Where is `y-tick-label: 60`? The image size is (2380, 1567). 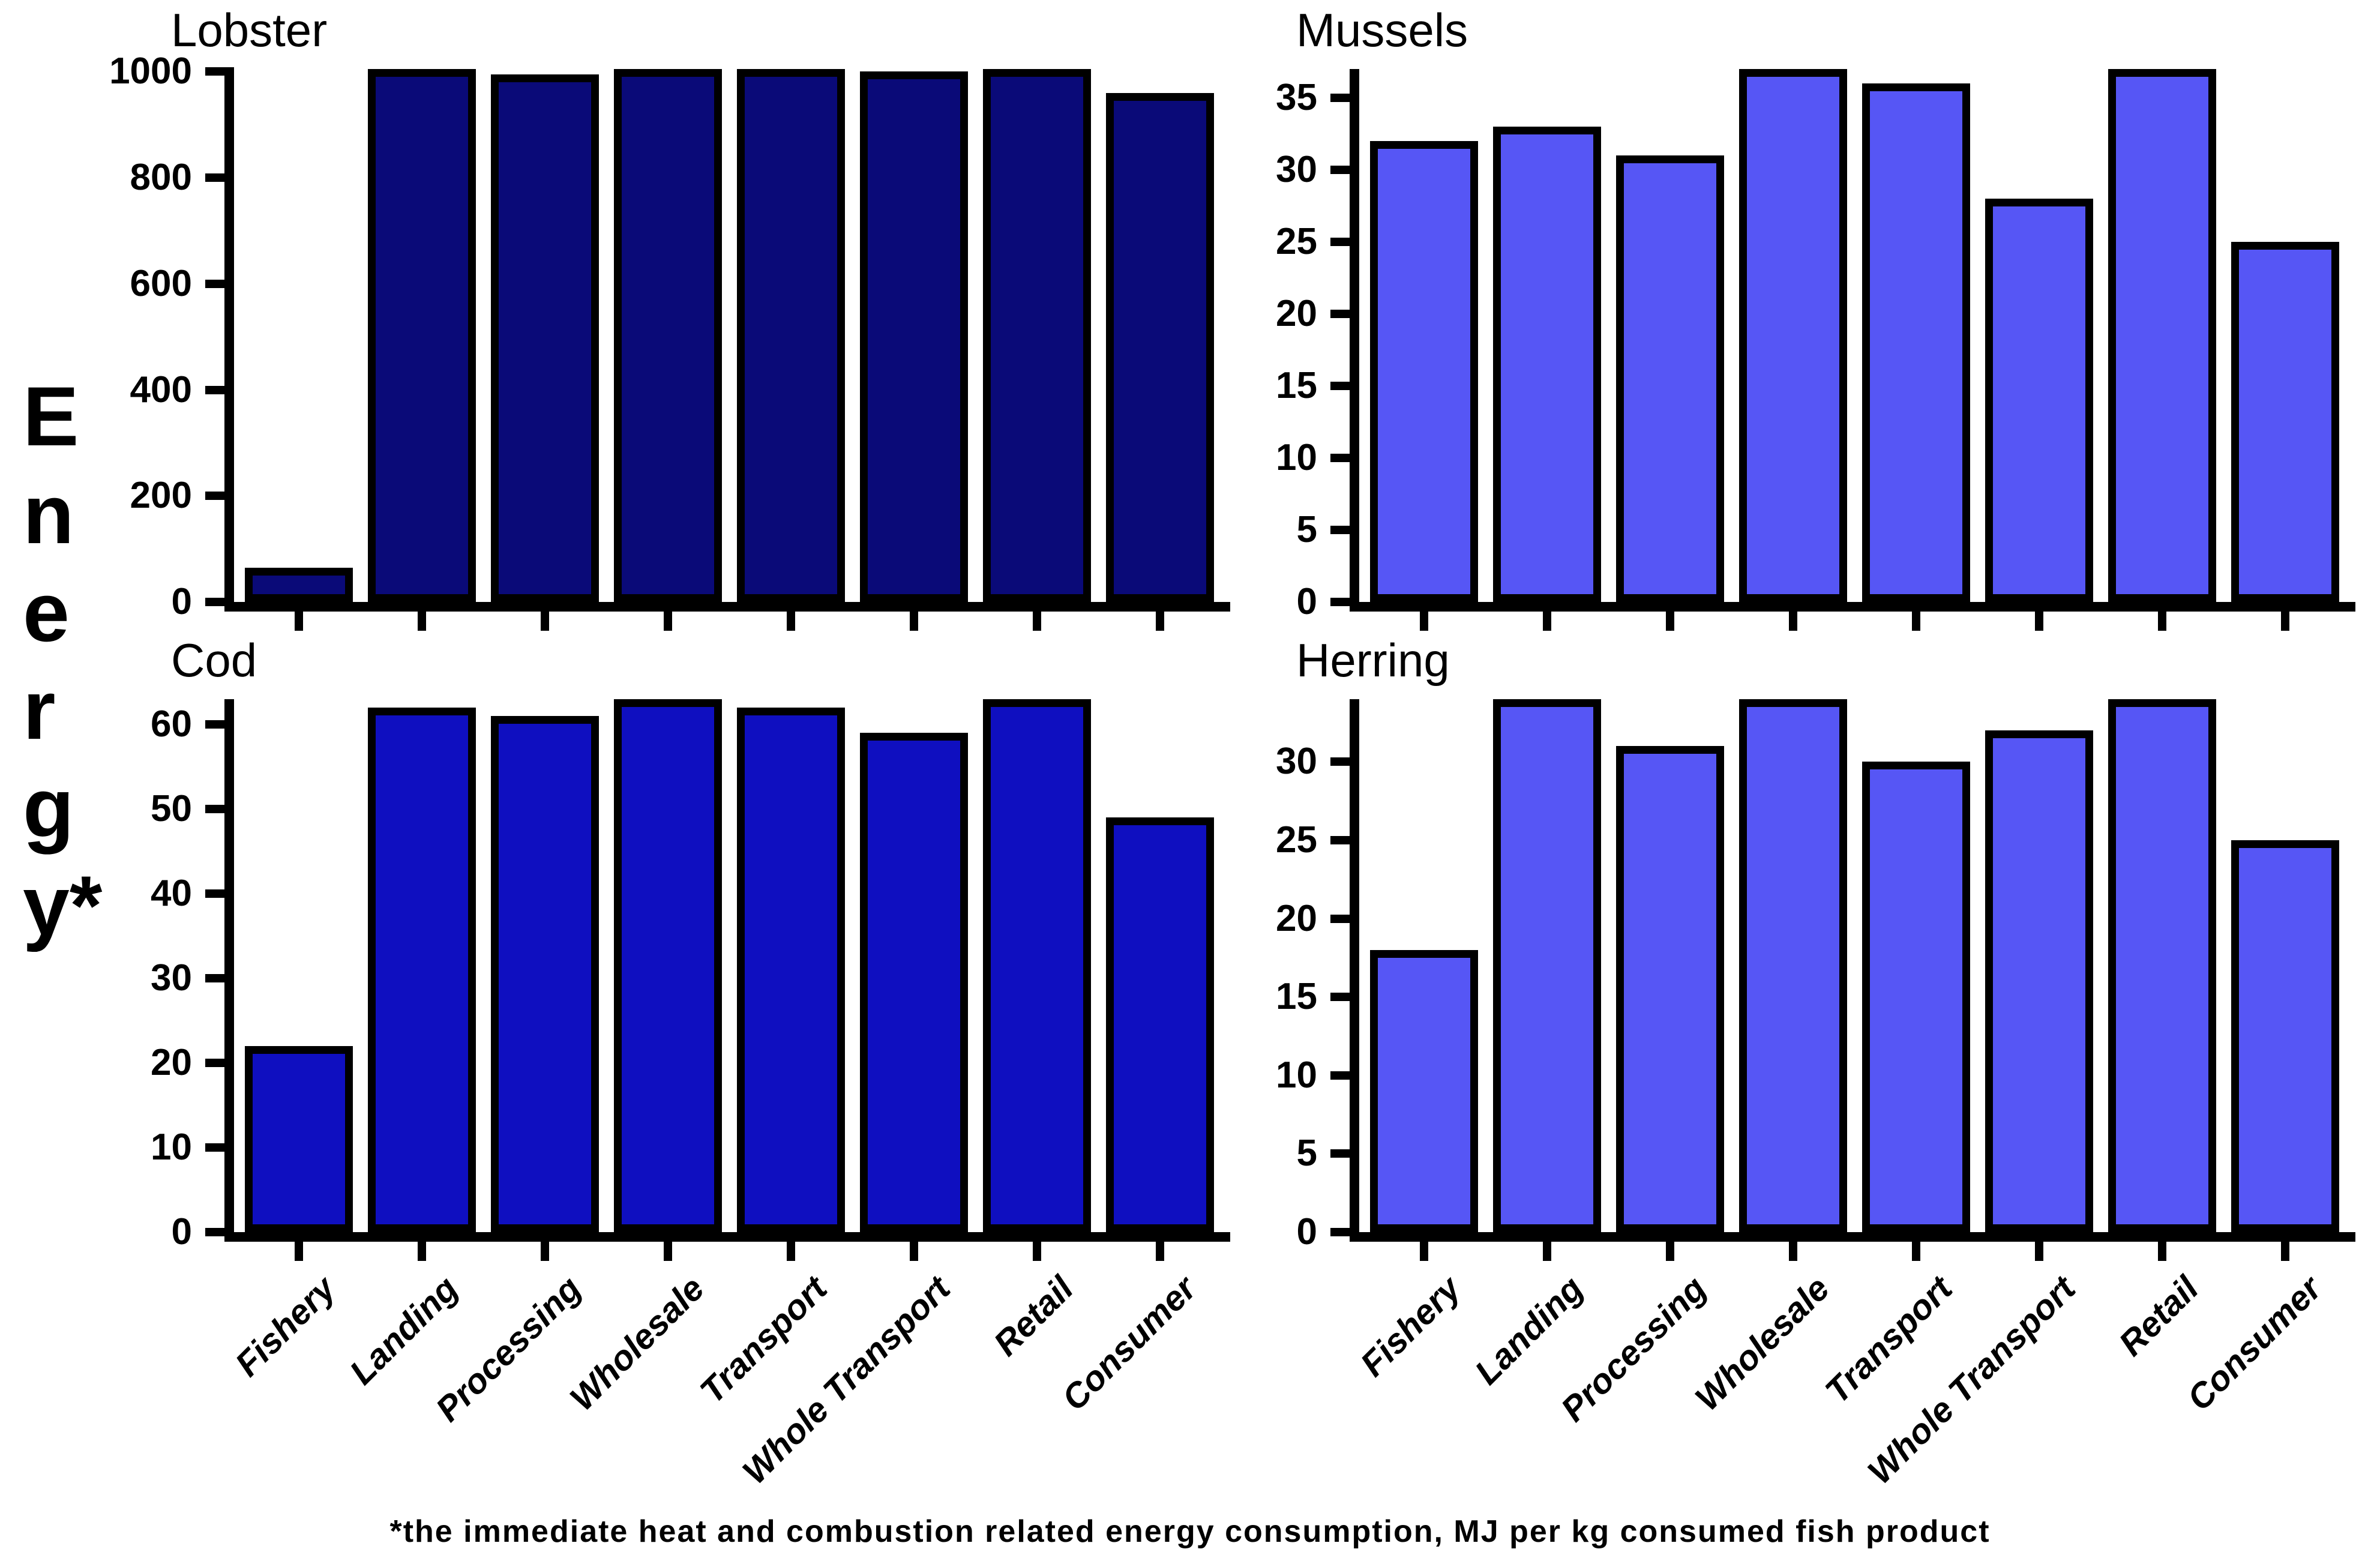
y-tick-label: 60 is located at coordinates (171, 724).